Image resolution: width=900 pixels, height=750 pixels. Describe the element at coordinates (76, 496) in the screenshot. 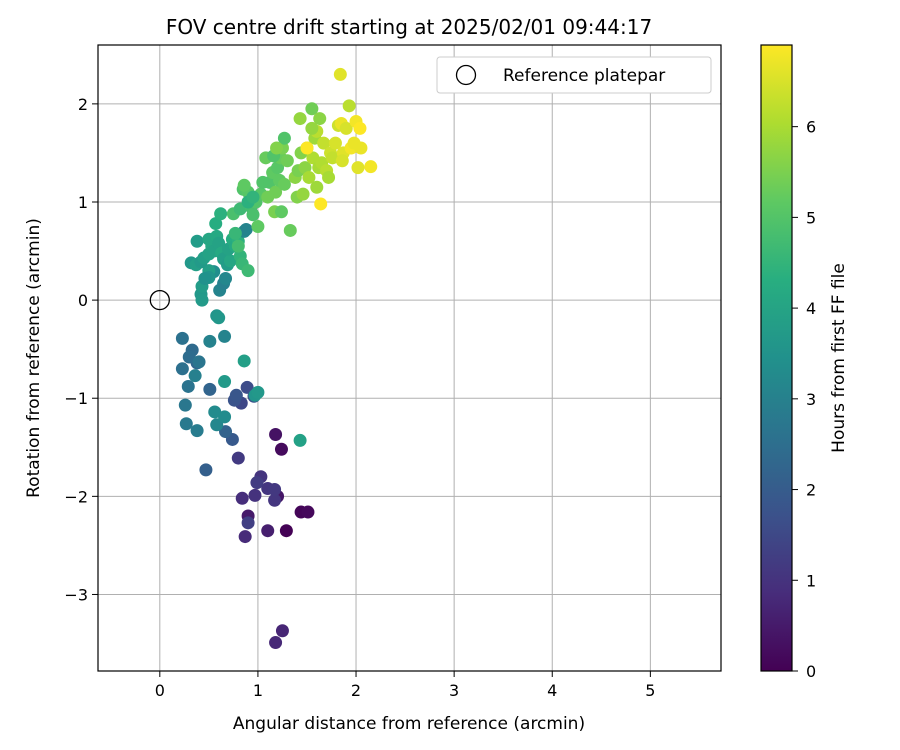

I see `y-tick-label: −2` at that location.